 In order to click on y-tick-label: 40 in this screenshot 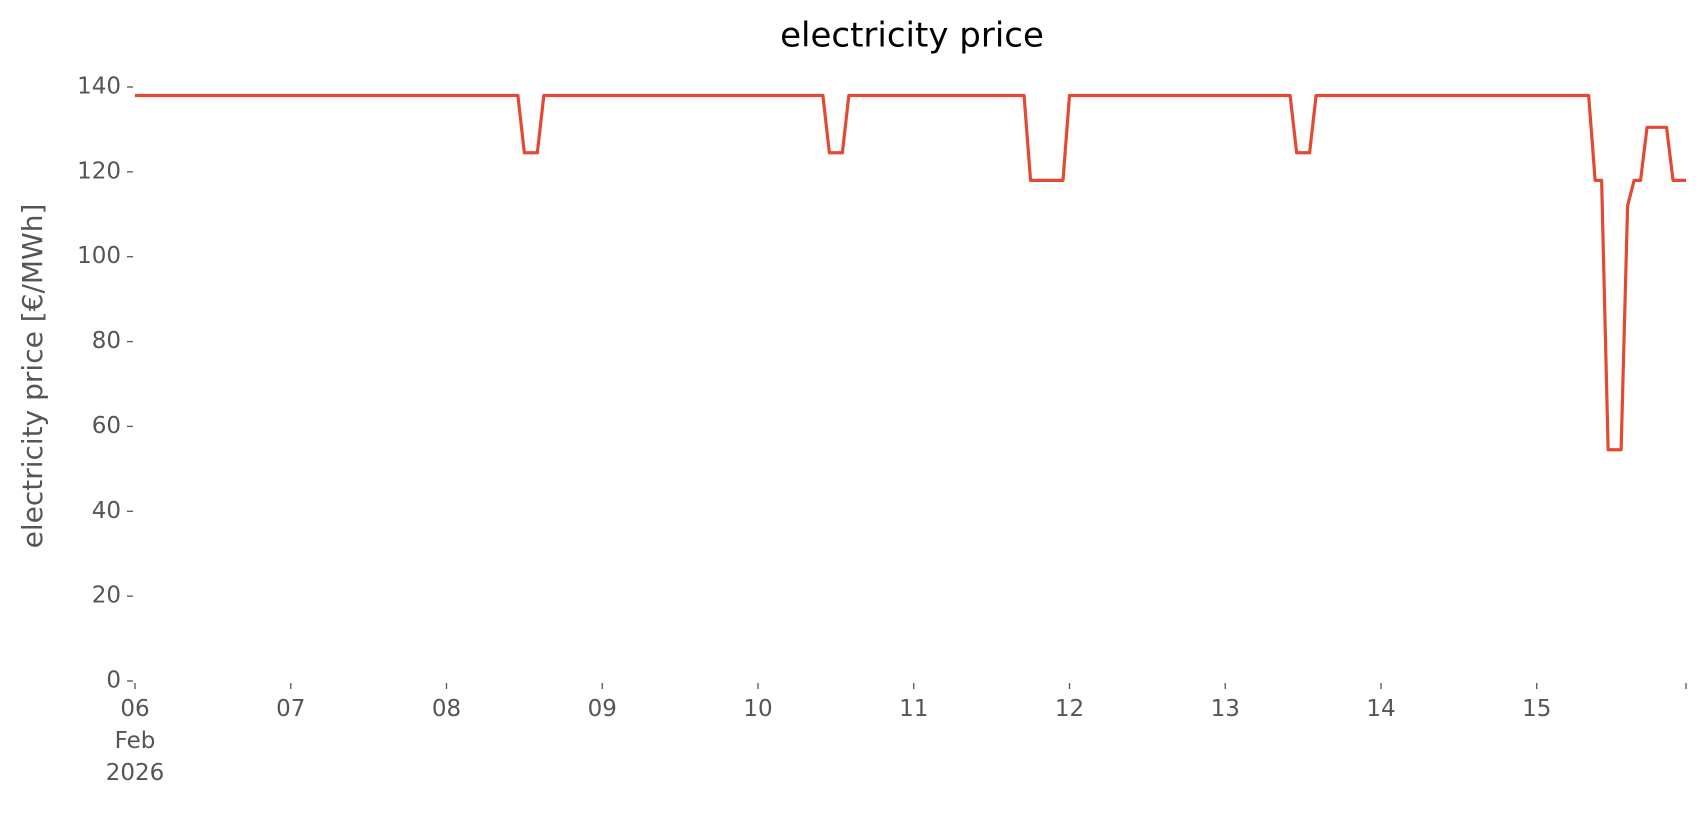, I will do `click(106, 511)`.